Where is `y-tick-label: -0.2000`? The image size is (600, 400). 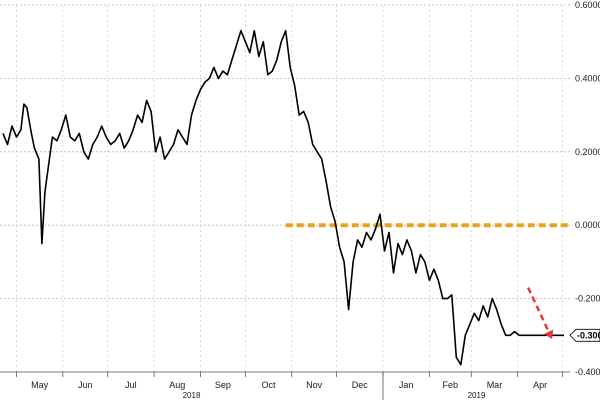
y-tick-label: -0.2000 is located at coordinates (587, 299).